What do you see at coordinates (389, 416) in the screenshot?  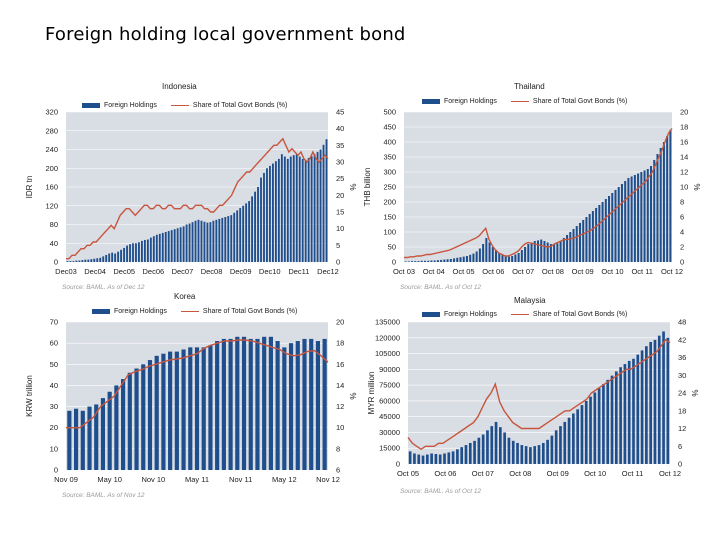 I see `y-tick-left: 45000` at bounding box center [389, 416].